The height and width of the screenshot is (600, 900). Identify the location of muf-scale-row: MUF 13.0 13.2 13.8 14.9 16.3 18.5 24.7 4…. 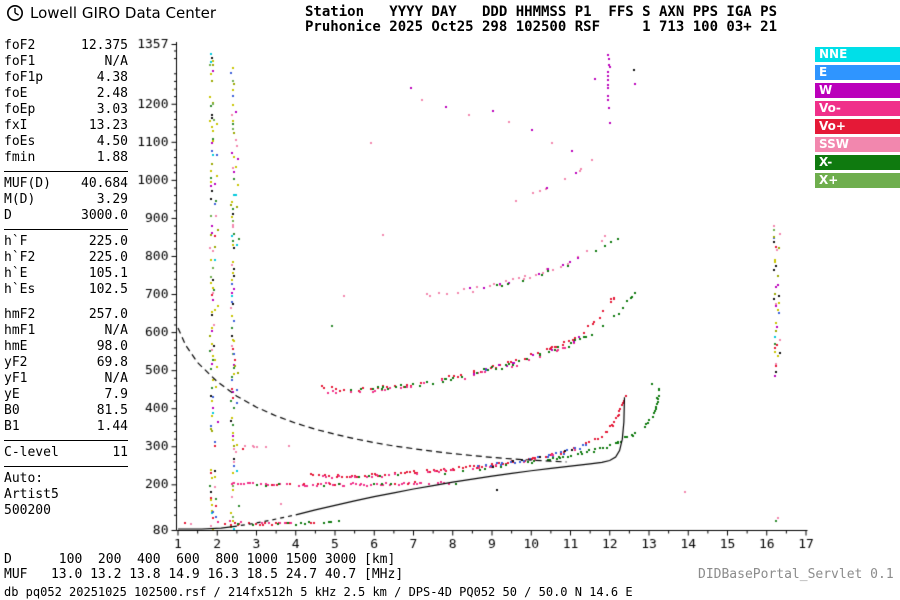
(204, 574).